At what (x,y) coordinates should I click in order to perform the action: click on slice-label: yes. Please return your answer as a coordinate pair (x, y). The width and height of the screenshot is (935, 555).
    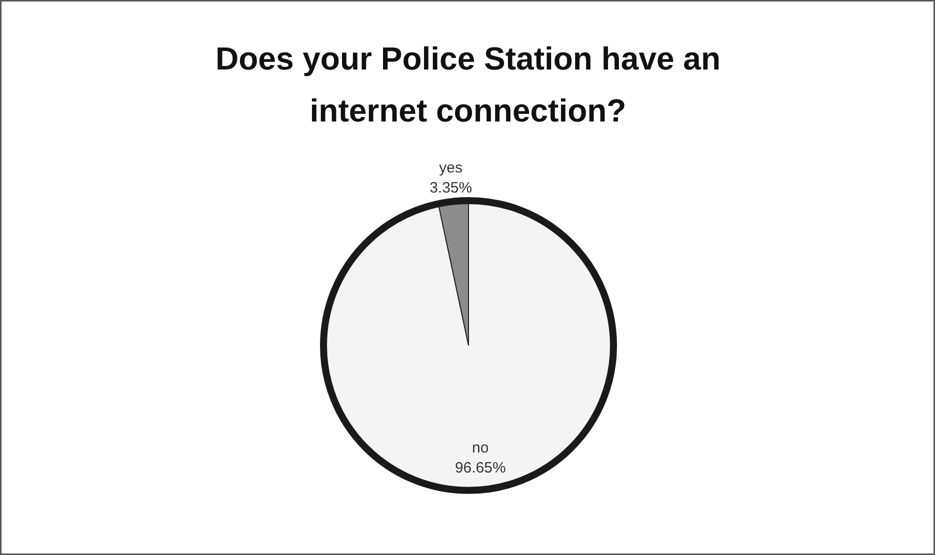
    Looking at the image, I should click on (451, 168).